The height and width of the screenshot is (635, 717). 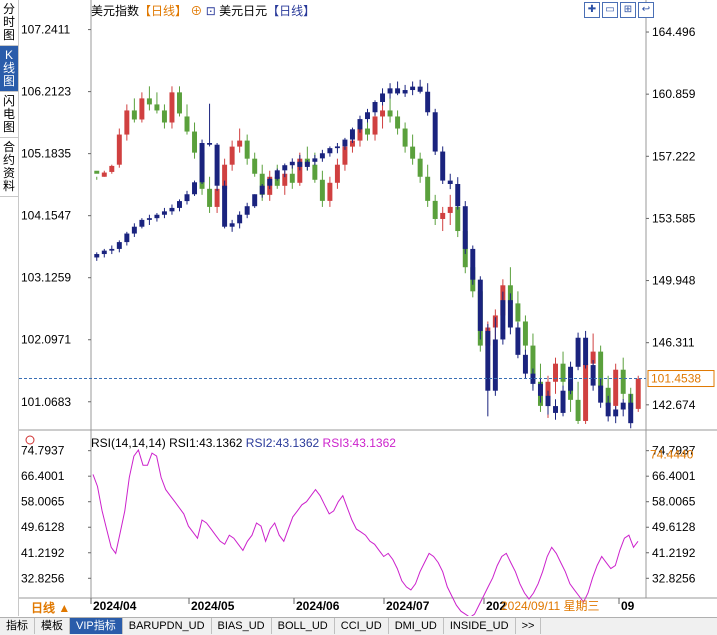 I want to click on left-price-label: 106.2123, so click(x=46, y=92).